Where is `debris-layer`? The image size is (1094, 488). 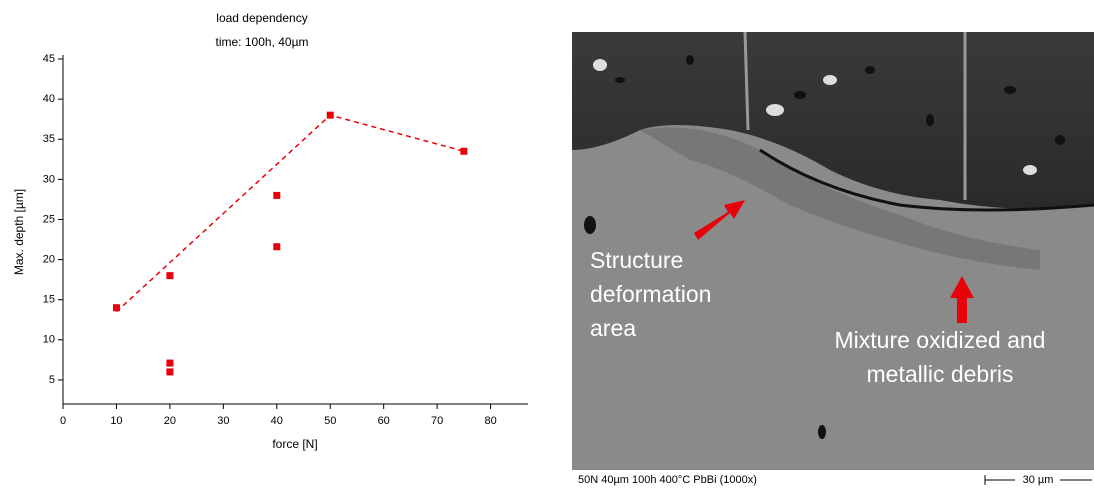
debris-layer is located at coordinates (840, 198).